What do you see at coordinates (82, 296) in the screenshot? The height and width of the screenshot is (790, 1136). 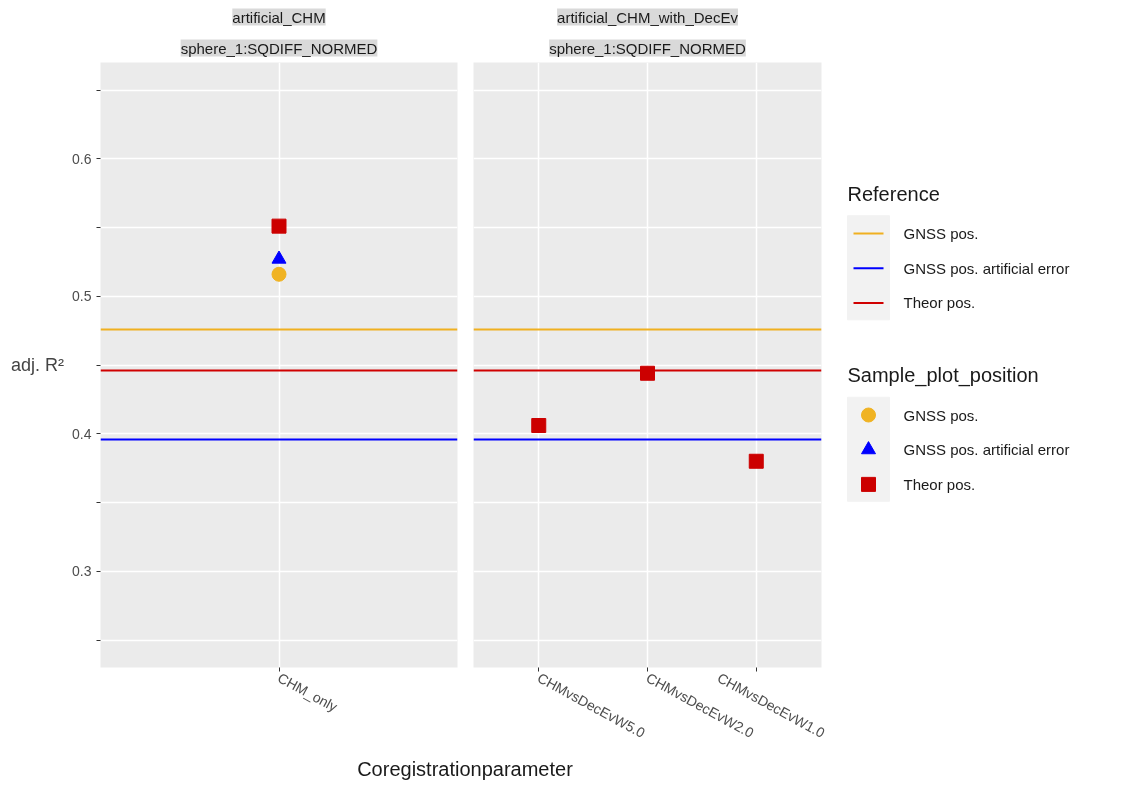 I see `y-tick-label: 0.5` at bounding box center [82, 296].